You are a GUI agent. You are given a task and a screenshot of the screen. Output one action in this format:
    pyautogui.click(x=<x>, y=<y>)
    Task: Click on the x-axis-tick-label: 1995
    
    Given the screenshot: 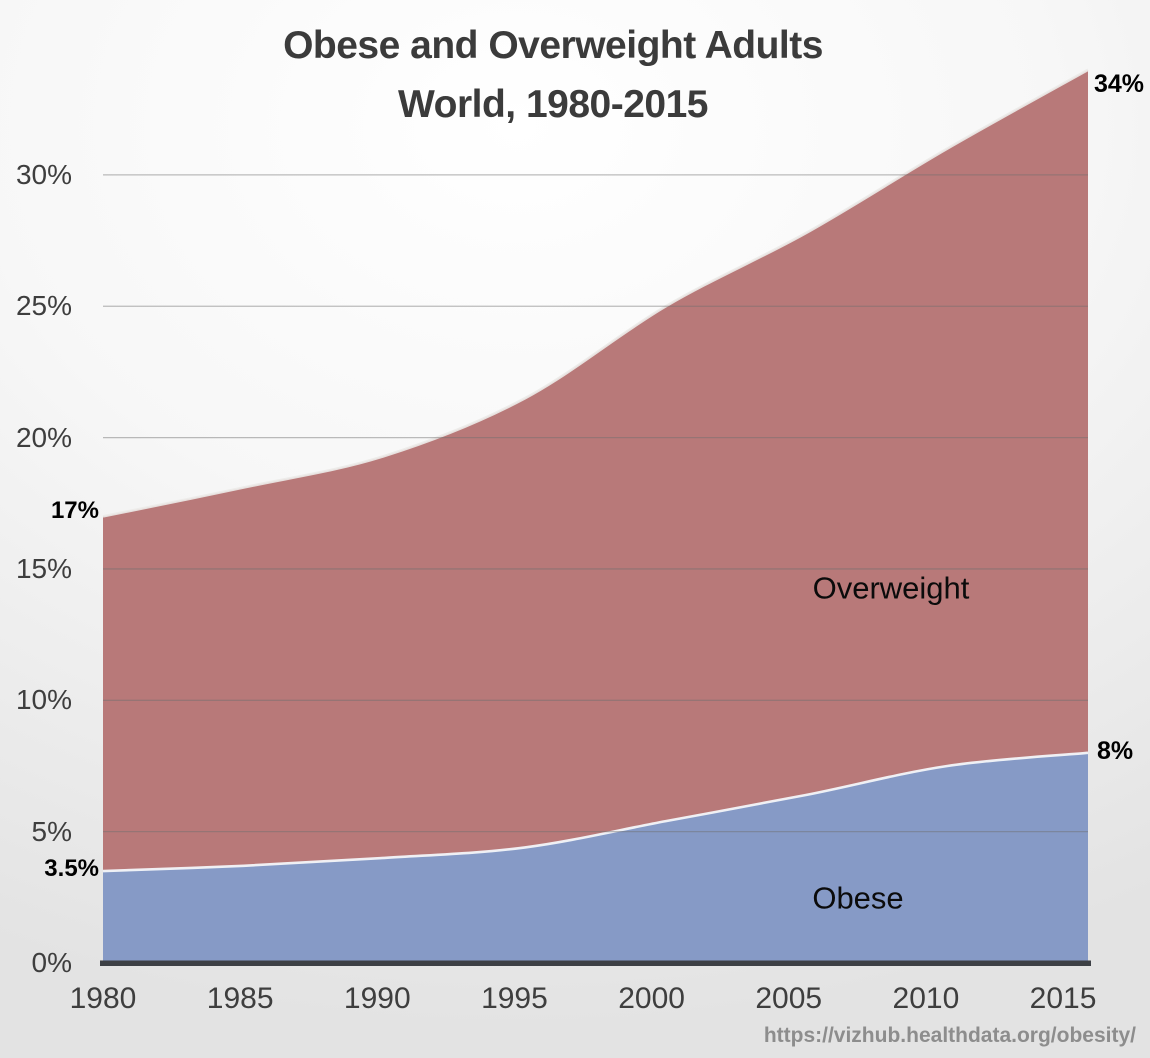 What is the action you would take?
    pyautogui.click(x=514, y=998)
    